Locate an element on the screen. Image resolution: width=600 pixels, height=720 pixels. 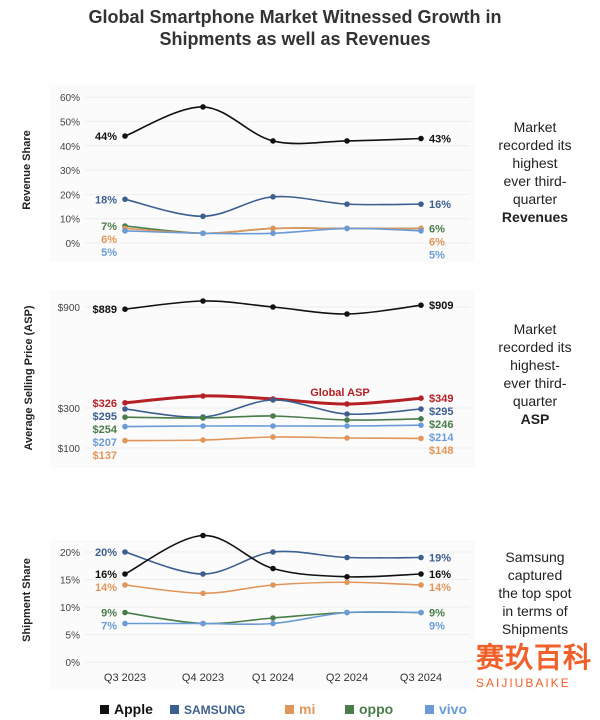
annotation-line: highest- is located at coordinates (535, 365).